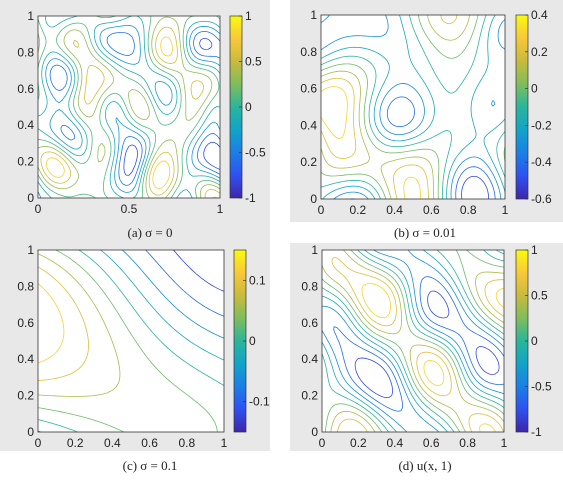 The width and height of the screenshot is (563, 486). Describe the element at coordinates (413, 107) in the screenshot. I see `panel-b-plot-area` at that location.